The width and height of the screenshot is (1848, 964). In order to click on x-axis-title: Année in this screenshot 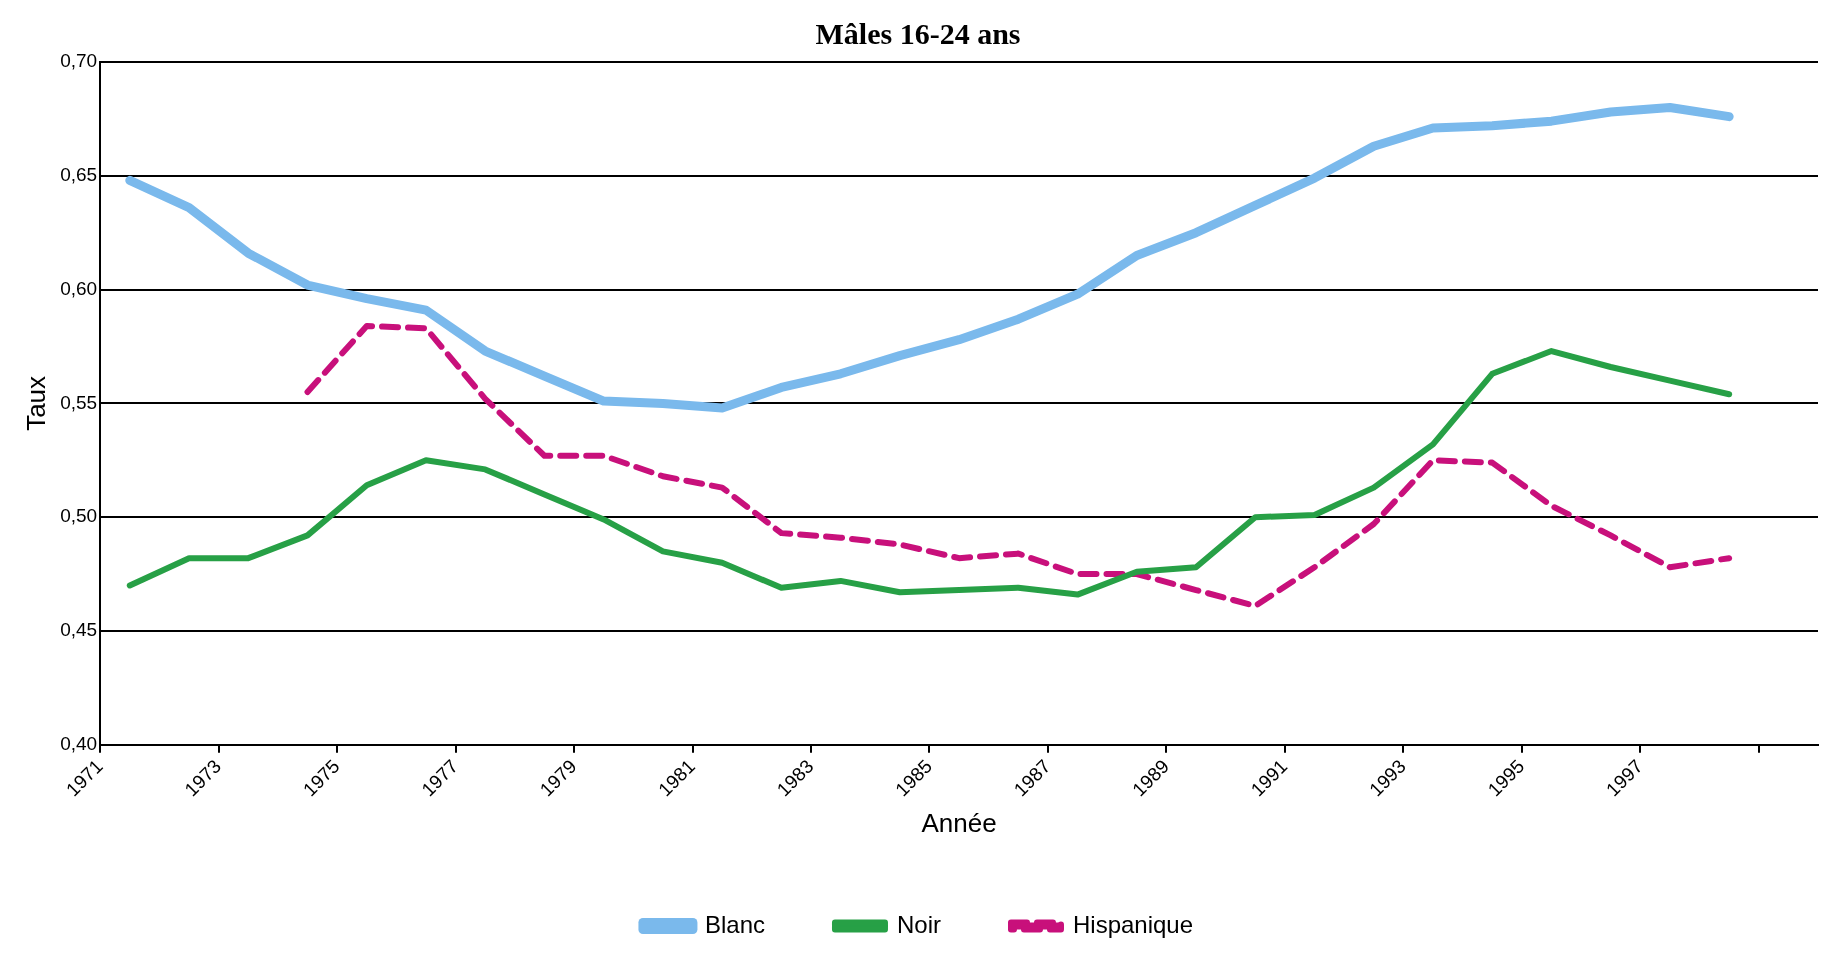, I will do `click(959, 822)`.